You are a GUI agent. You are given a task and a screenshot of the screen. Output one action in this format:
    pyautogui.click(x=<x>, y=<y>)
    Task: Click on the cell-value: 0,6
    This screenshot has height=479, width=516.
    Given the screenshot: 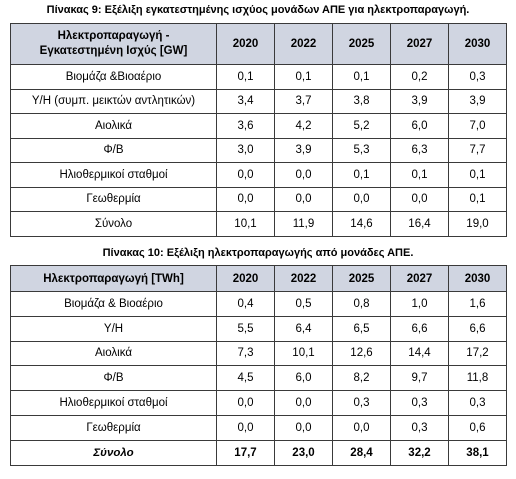 What is the action you would take?
    pyautogui.click(x=477, y=427)
    